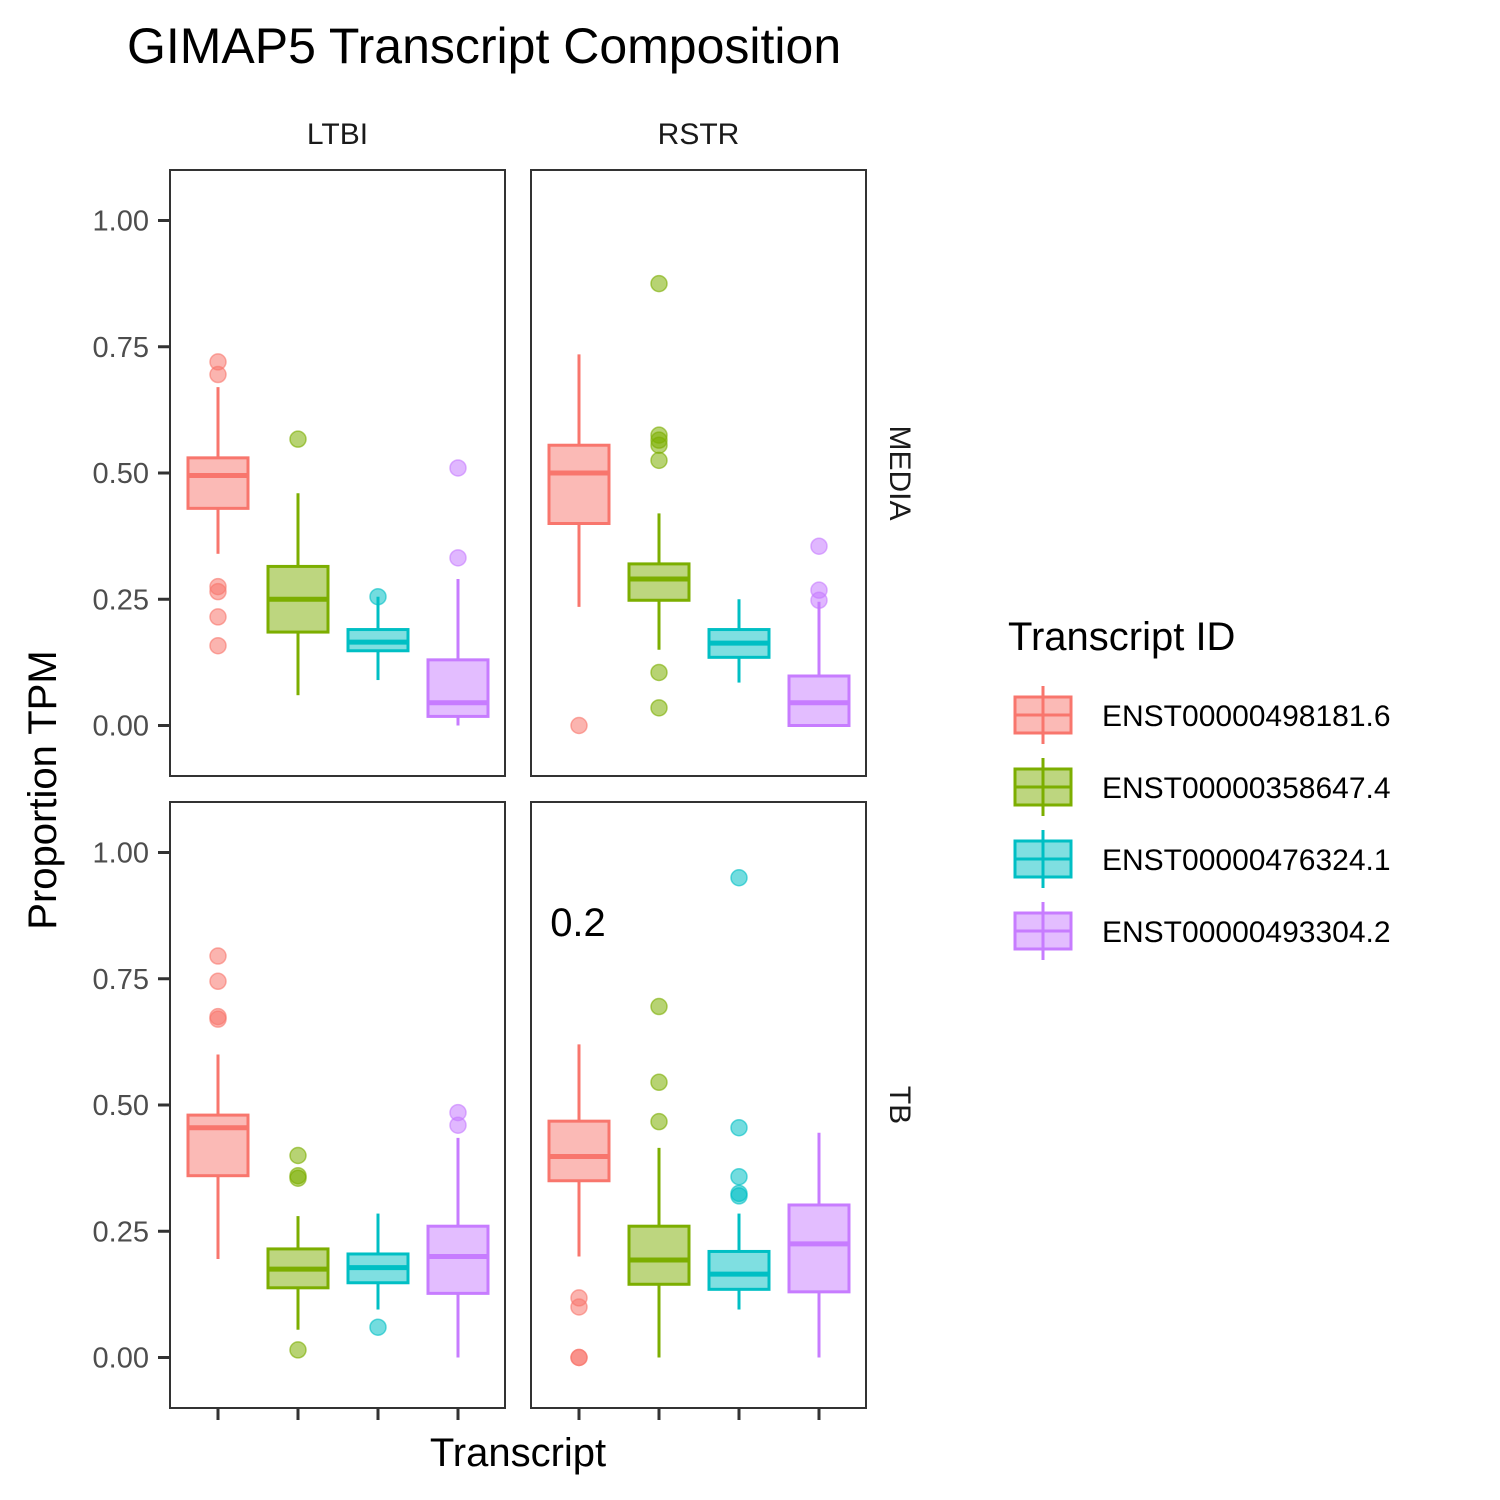 The image size is (1500, 1500). I want to click on legend-item: ENST00000476324.1, so click(1202, 859).